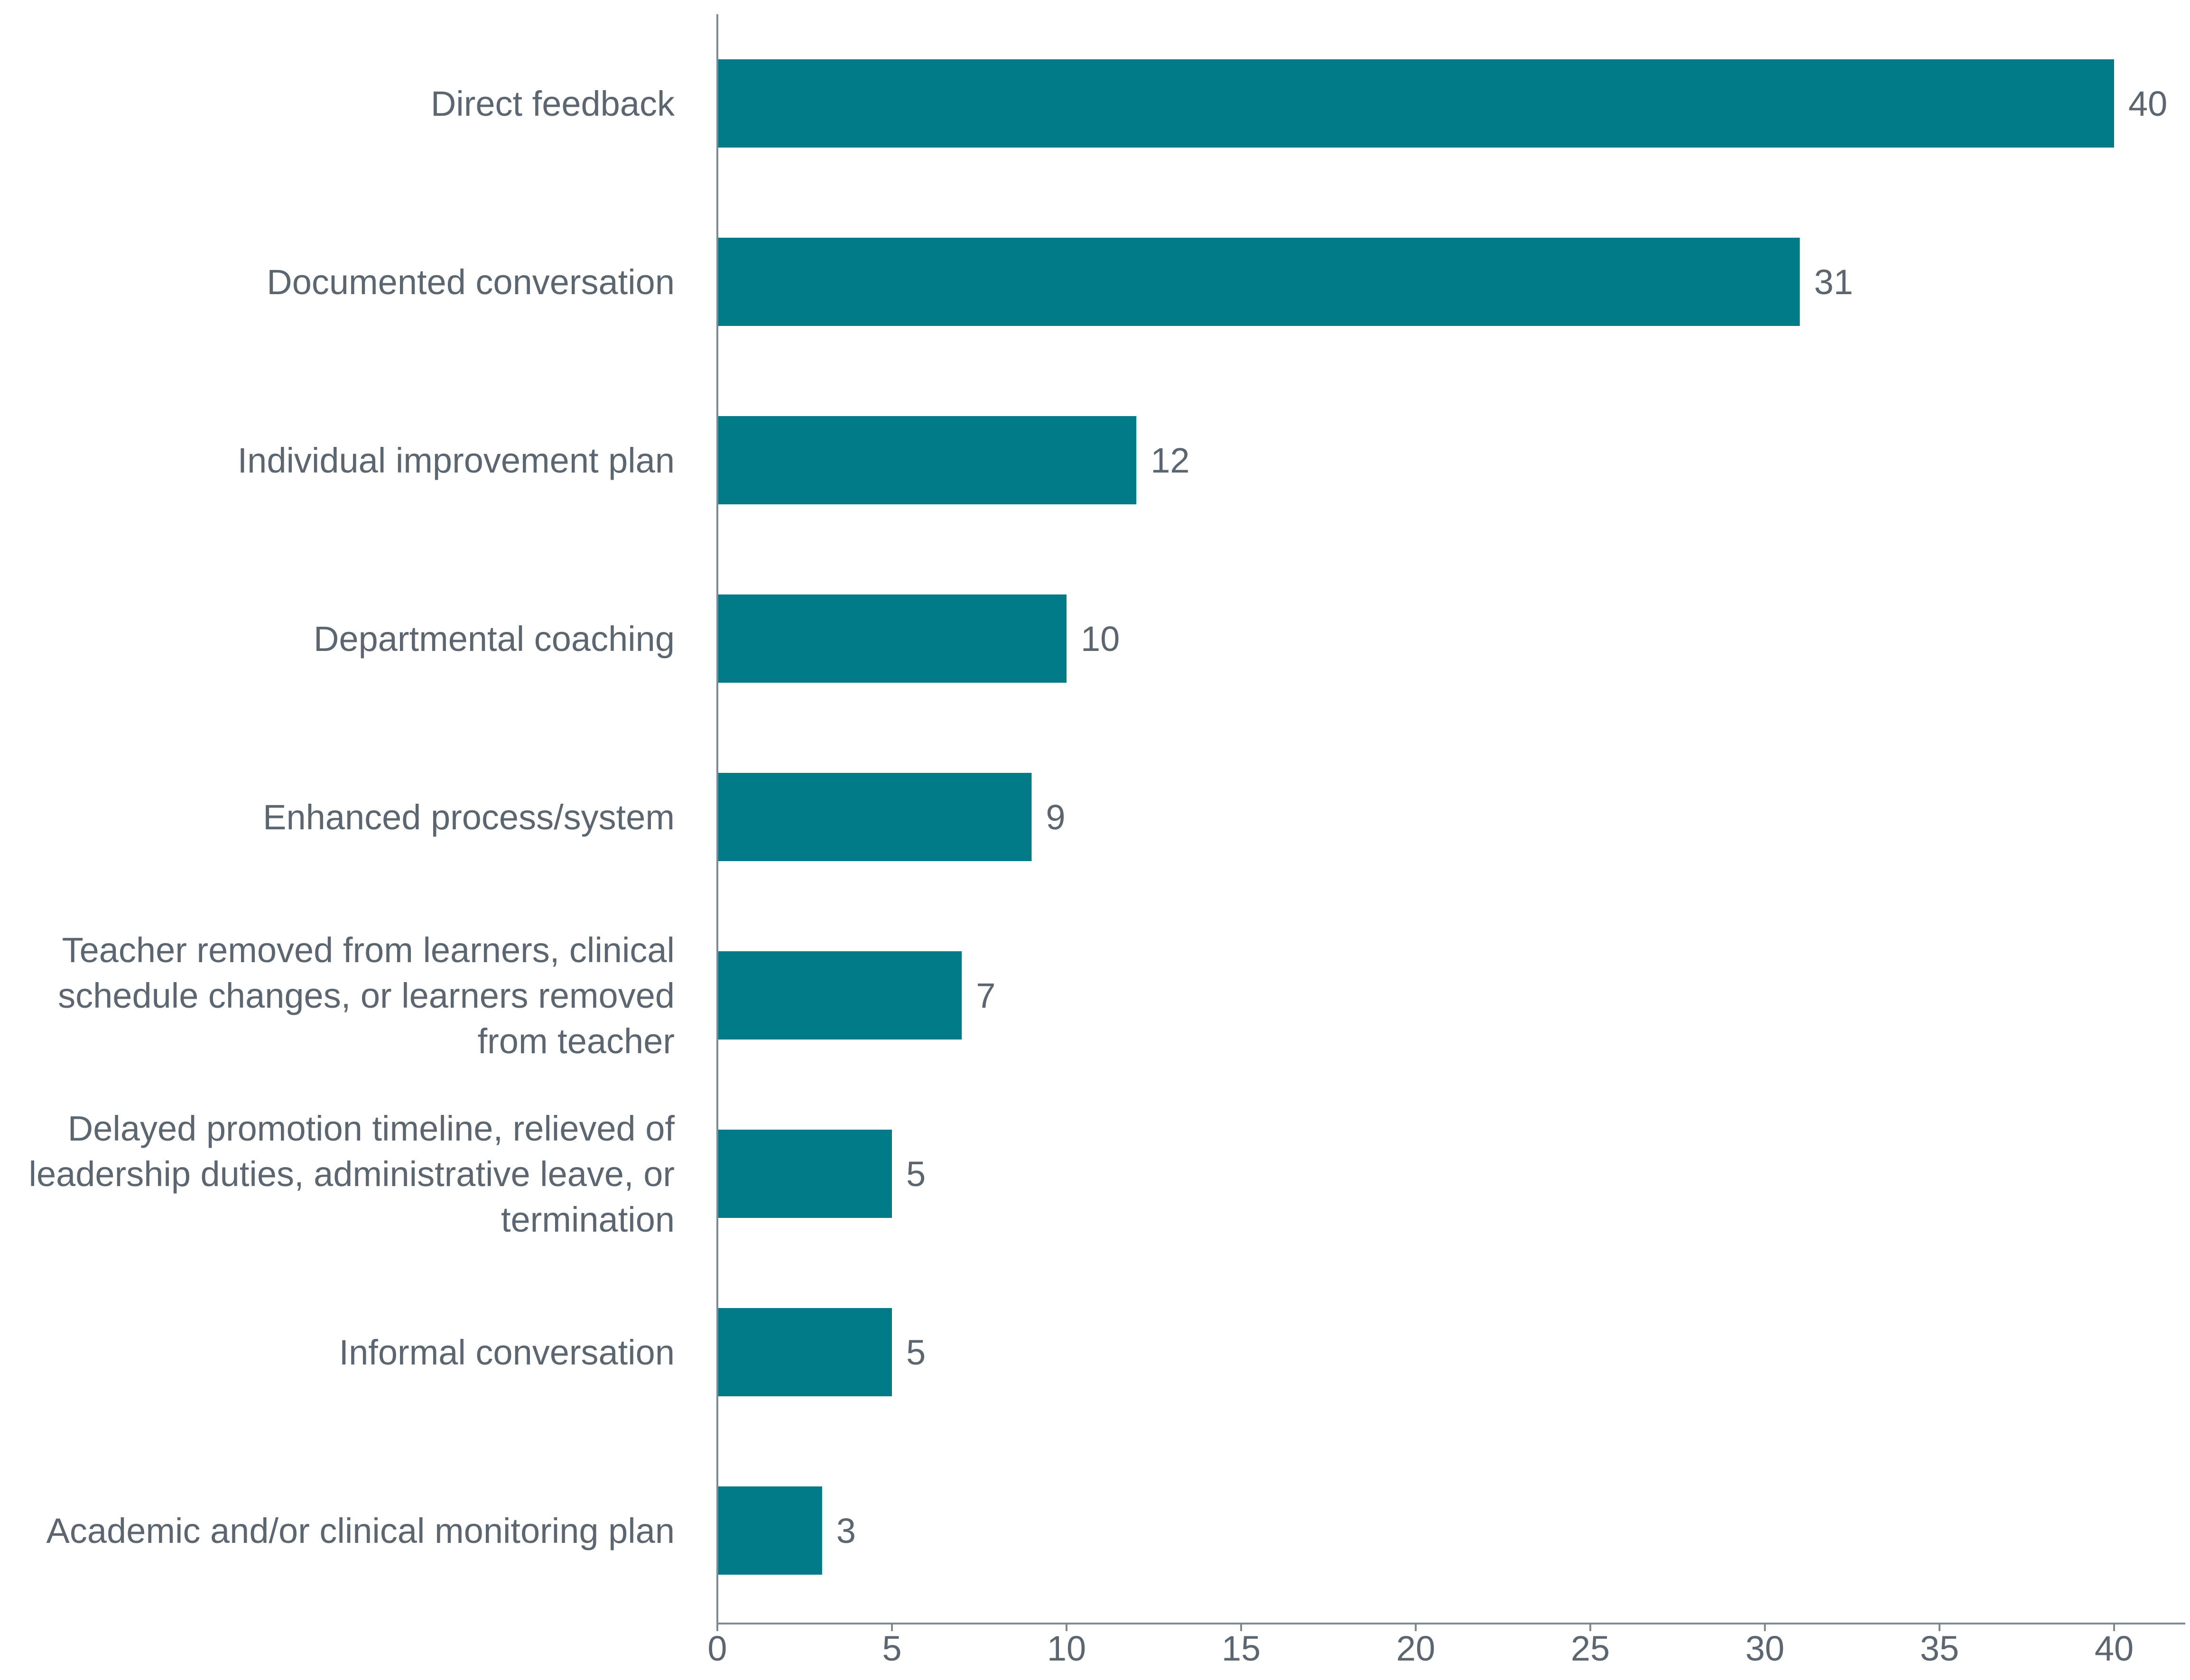 The height and width of the screenshot is (1680, 2190). Describe the element at coordinates (891, 1648) in the screenshot. I see `x-tick-label: 5` at that location.